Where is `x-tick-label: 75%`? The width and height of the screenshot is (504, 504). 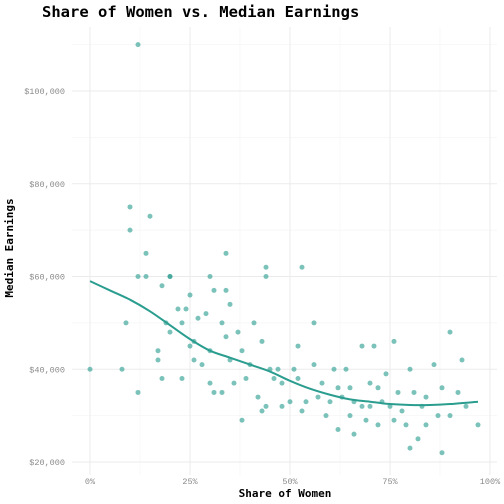
x-tick-label: 75% is located at coordinates (390, 482).